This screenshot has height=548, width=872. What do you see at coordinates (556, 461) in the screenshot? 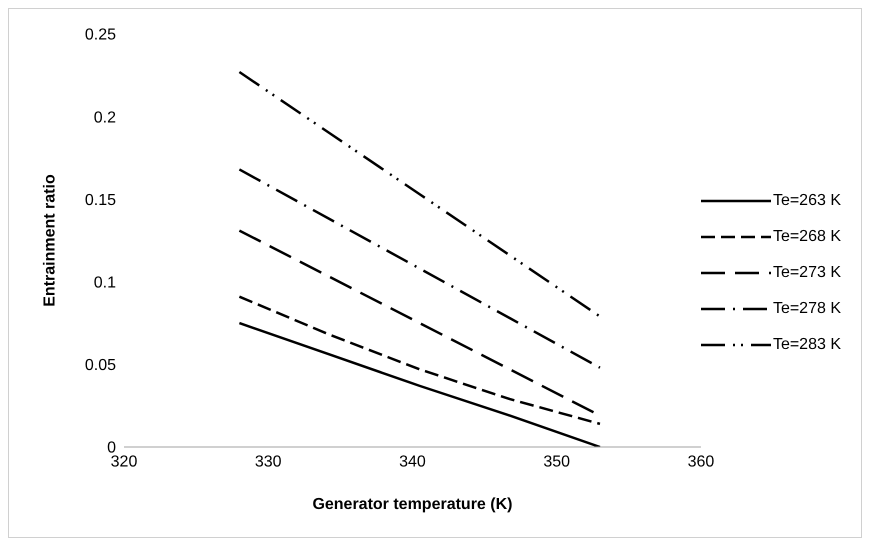
I see `x-tick-label: 350` at bounding box center [556, 461].